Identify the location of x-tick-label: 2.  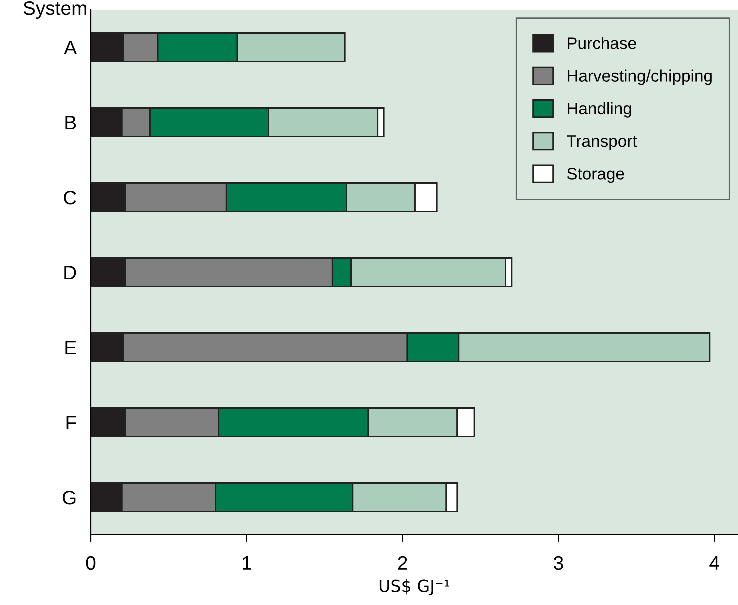
(403, 563).